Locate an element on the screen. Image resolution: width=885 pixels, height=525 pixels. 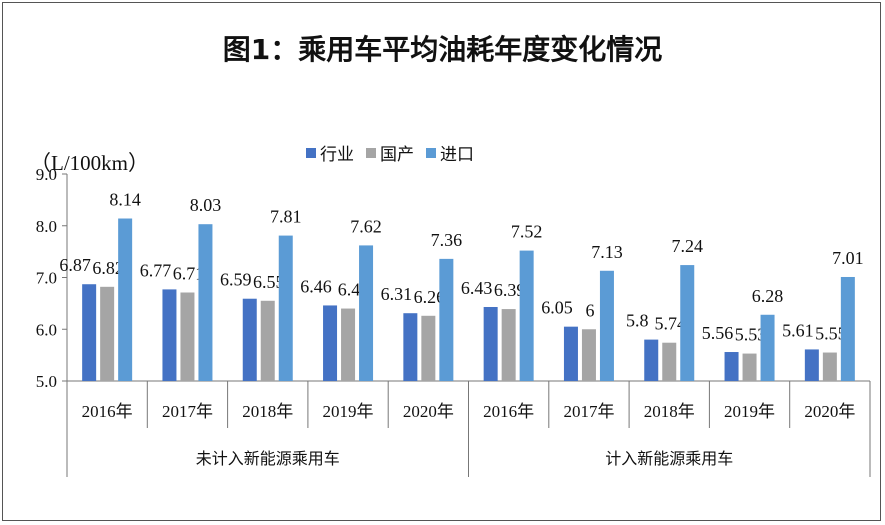
data-label: 7.36 is located at coordinates (447, 240).